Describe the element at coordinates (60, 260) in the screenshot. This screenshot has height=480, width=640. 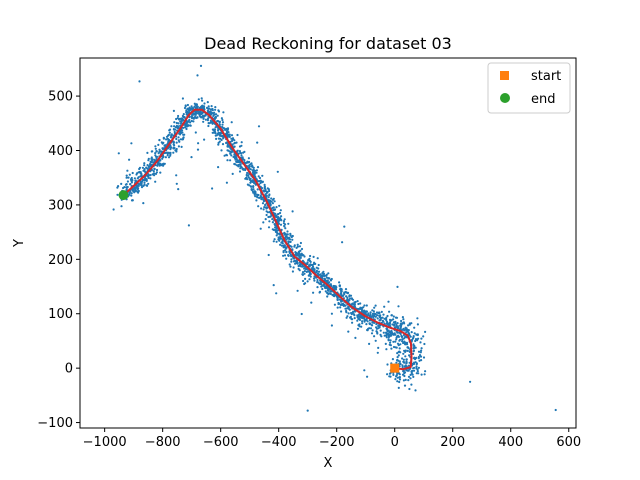
I see `y-tick-label: 200` at that location.